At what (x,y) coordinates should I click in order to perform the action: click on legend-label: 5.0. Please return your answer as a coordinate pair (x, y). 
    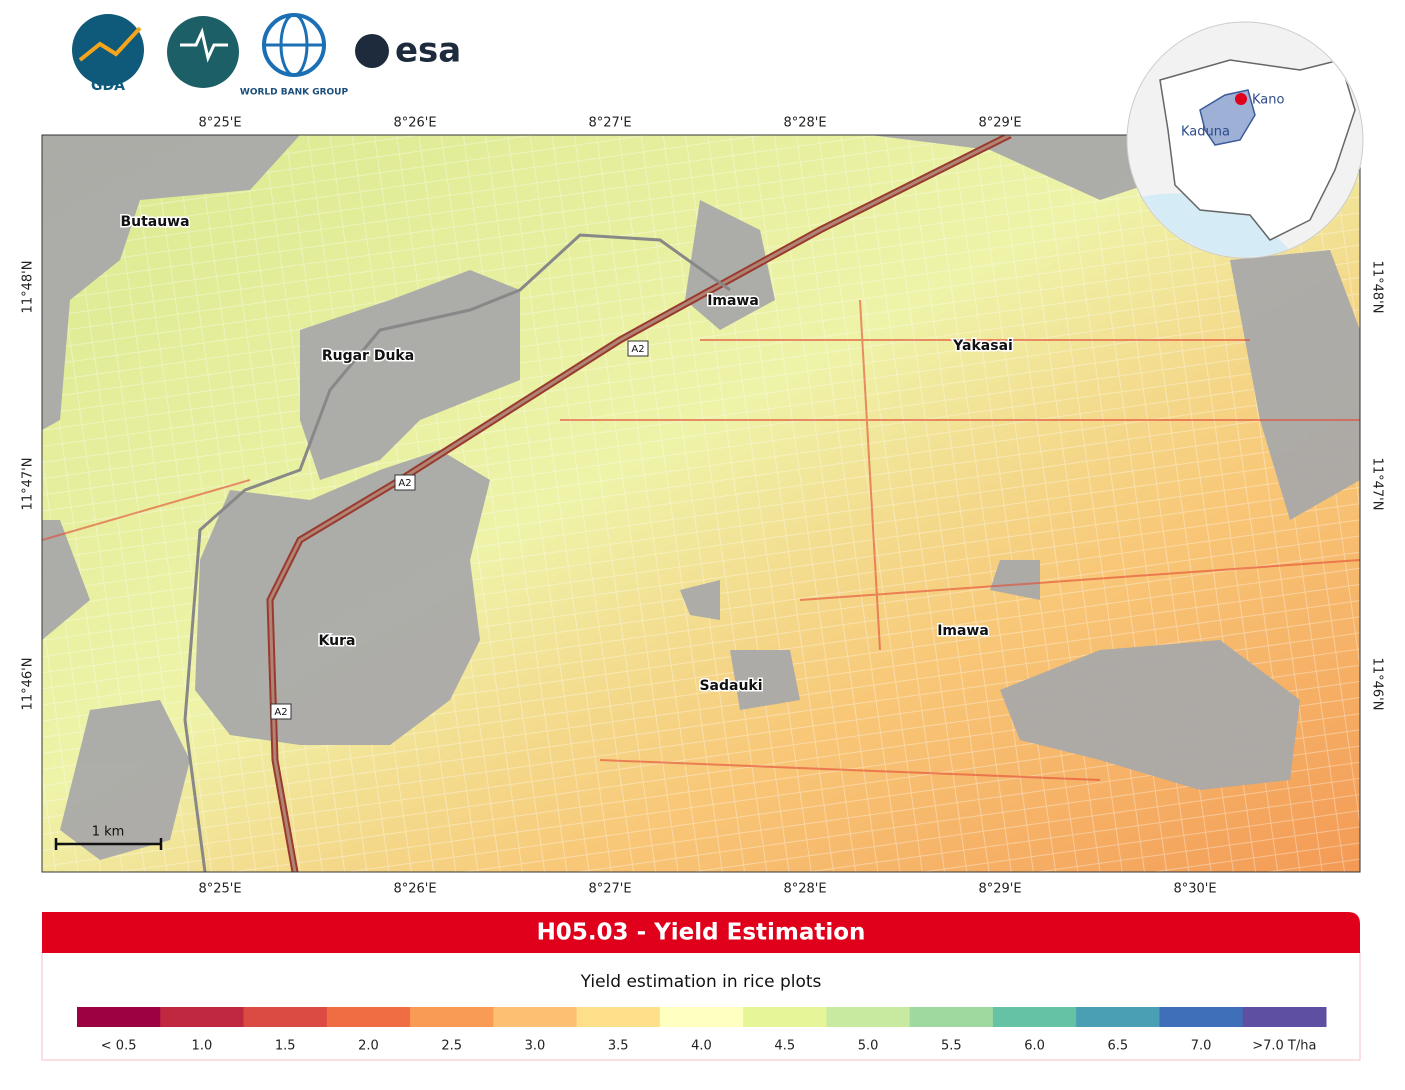
    Looking at the image, I should click on (868, 1046).